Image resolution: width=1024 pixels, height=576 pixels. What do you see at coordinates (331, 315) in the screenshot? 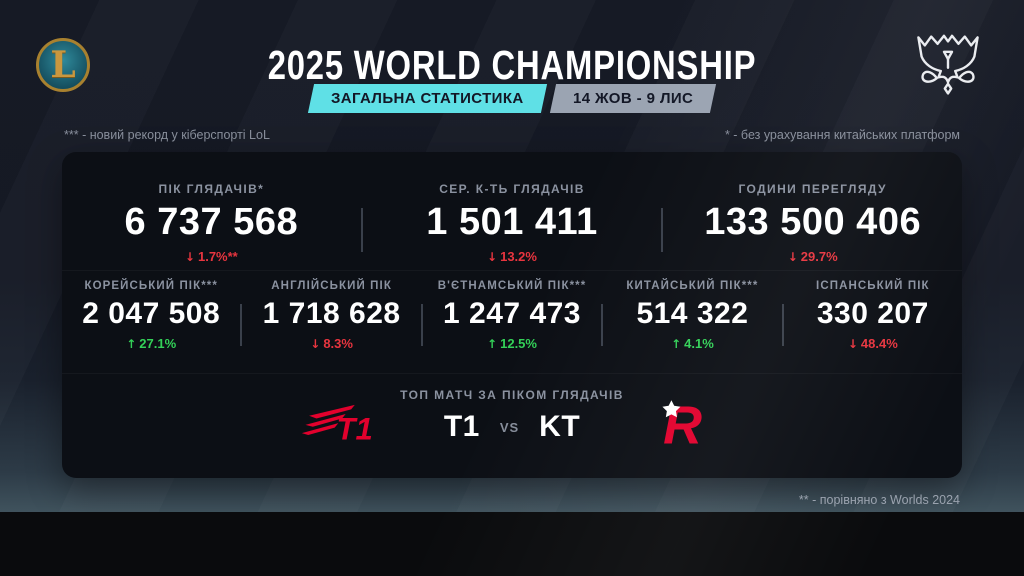
I see `stat-english-peak: АНГЛІЙСЬКИЙ ПІК 1 718 628 ↓ 8.3%` at bounding box center [331, 315].